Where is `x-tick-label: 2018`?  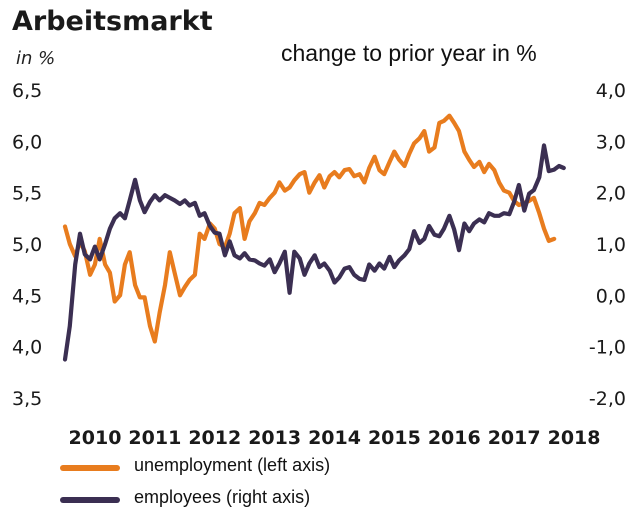
x-tick-label: 2018 is located at coordinates (574, 438).